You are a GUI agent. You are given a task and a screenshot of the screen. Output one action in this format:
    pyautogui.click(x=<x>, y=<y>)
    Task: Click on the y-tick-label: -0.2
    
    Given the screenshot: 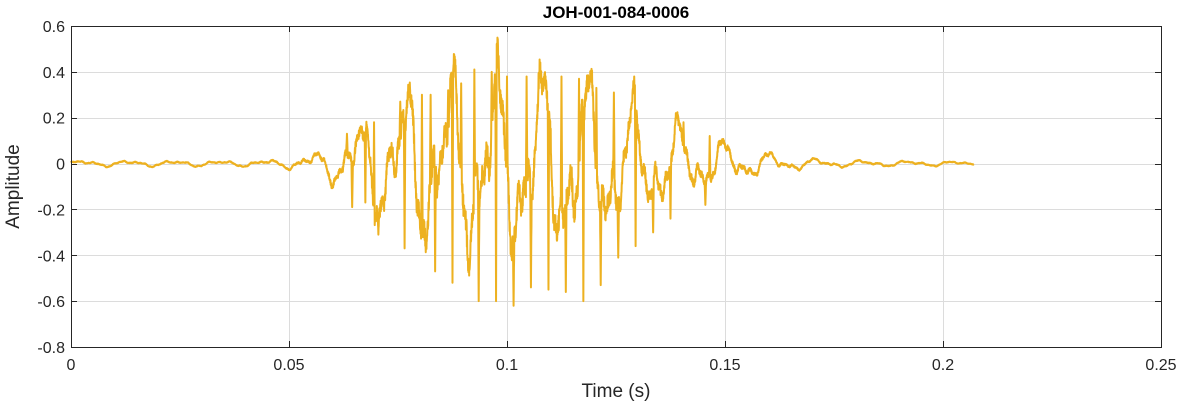 What is the action you would take?
    pyautogui.click(x=51, y=210)
    